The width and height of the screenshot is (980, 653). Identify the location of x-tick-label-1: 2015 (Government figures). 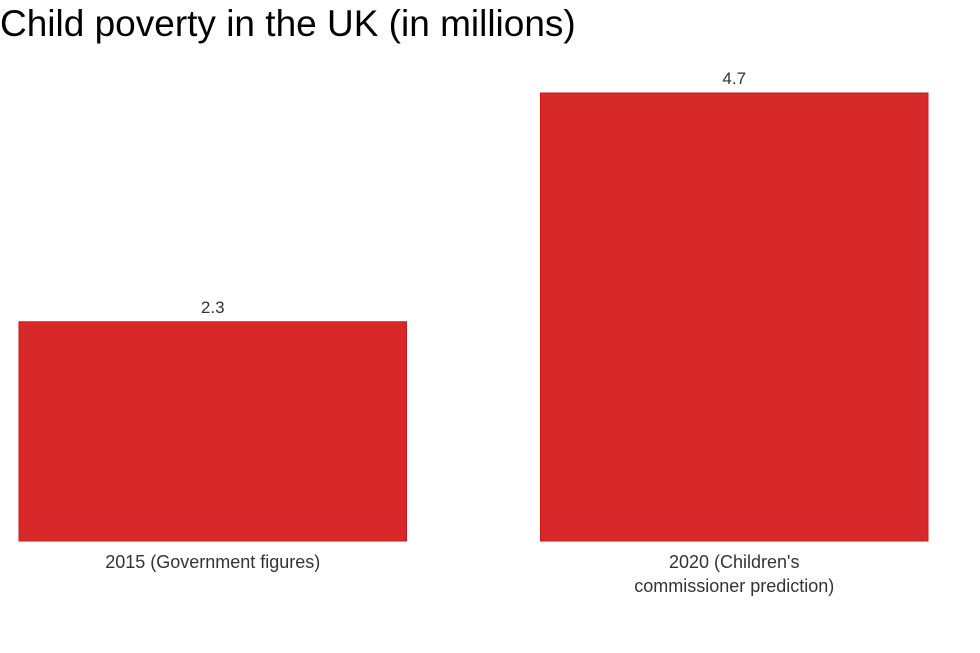
(212, 562).